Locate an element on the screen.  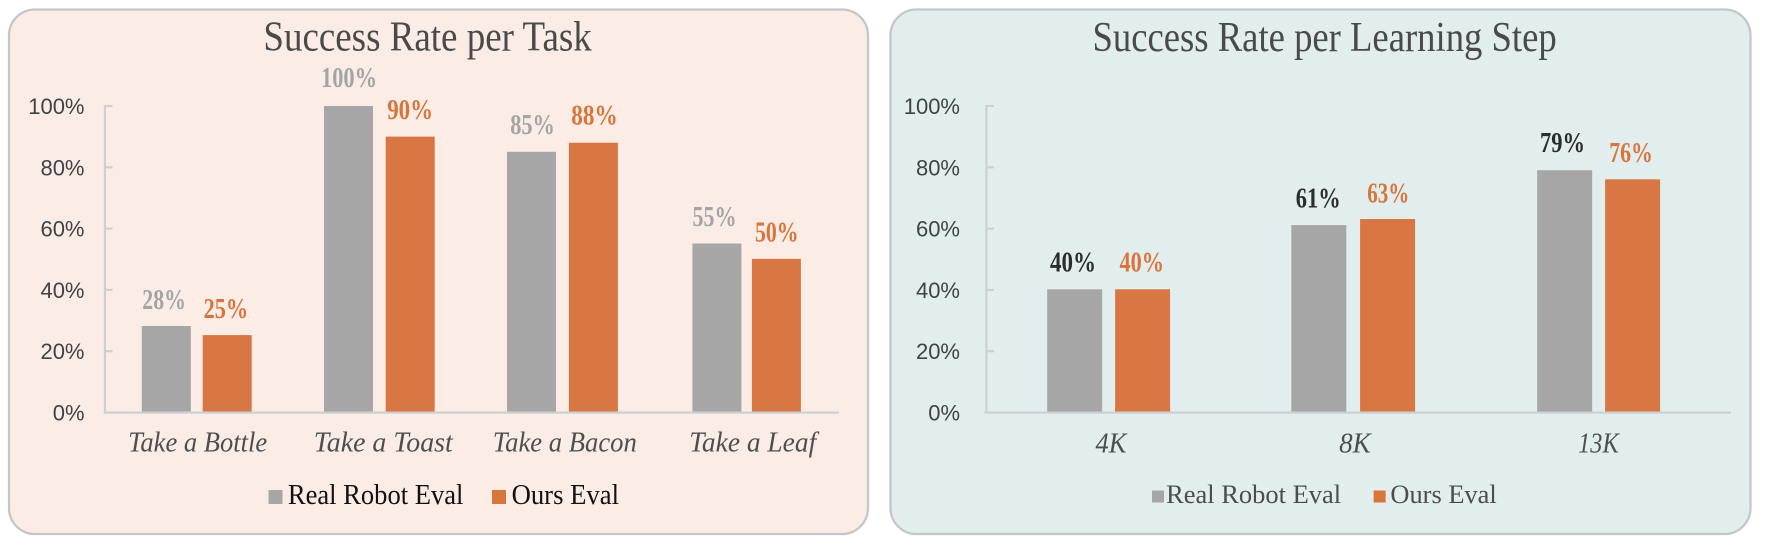
svg-text: Take a Bacon is located at coordinates (565, 443).